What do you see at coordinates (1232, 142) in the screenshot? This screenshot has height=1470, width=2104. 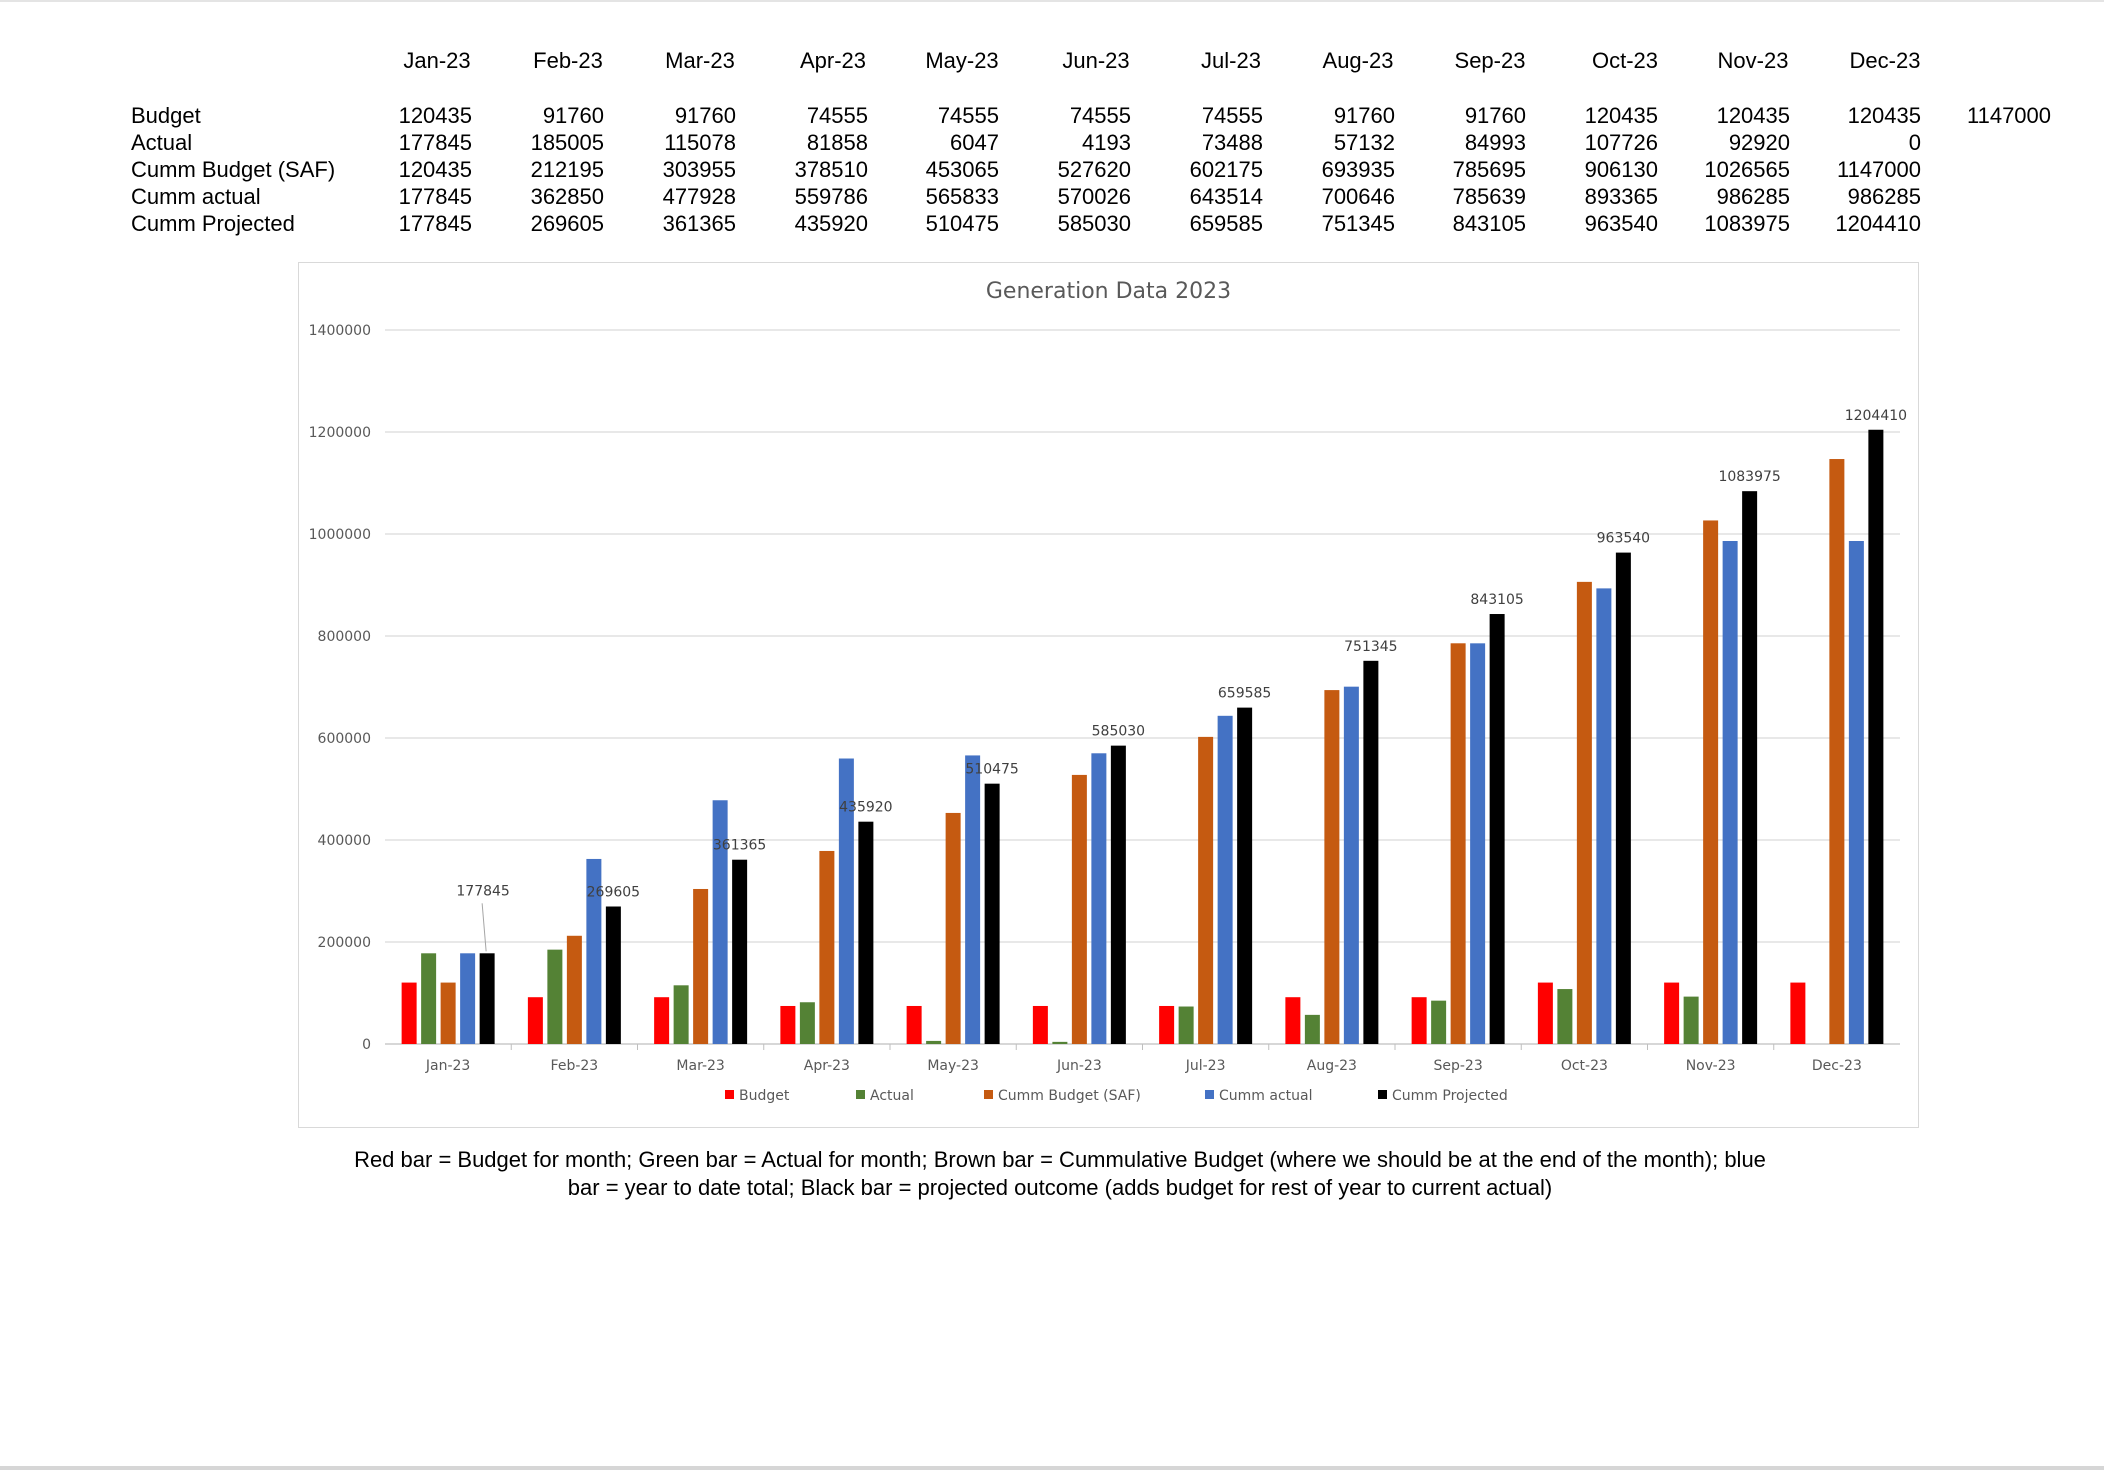 I see `table-cell: 73488` at bounding box center [1232, 142].